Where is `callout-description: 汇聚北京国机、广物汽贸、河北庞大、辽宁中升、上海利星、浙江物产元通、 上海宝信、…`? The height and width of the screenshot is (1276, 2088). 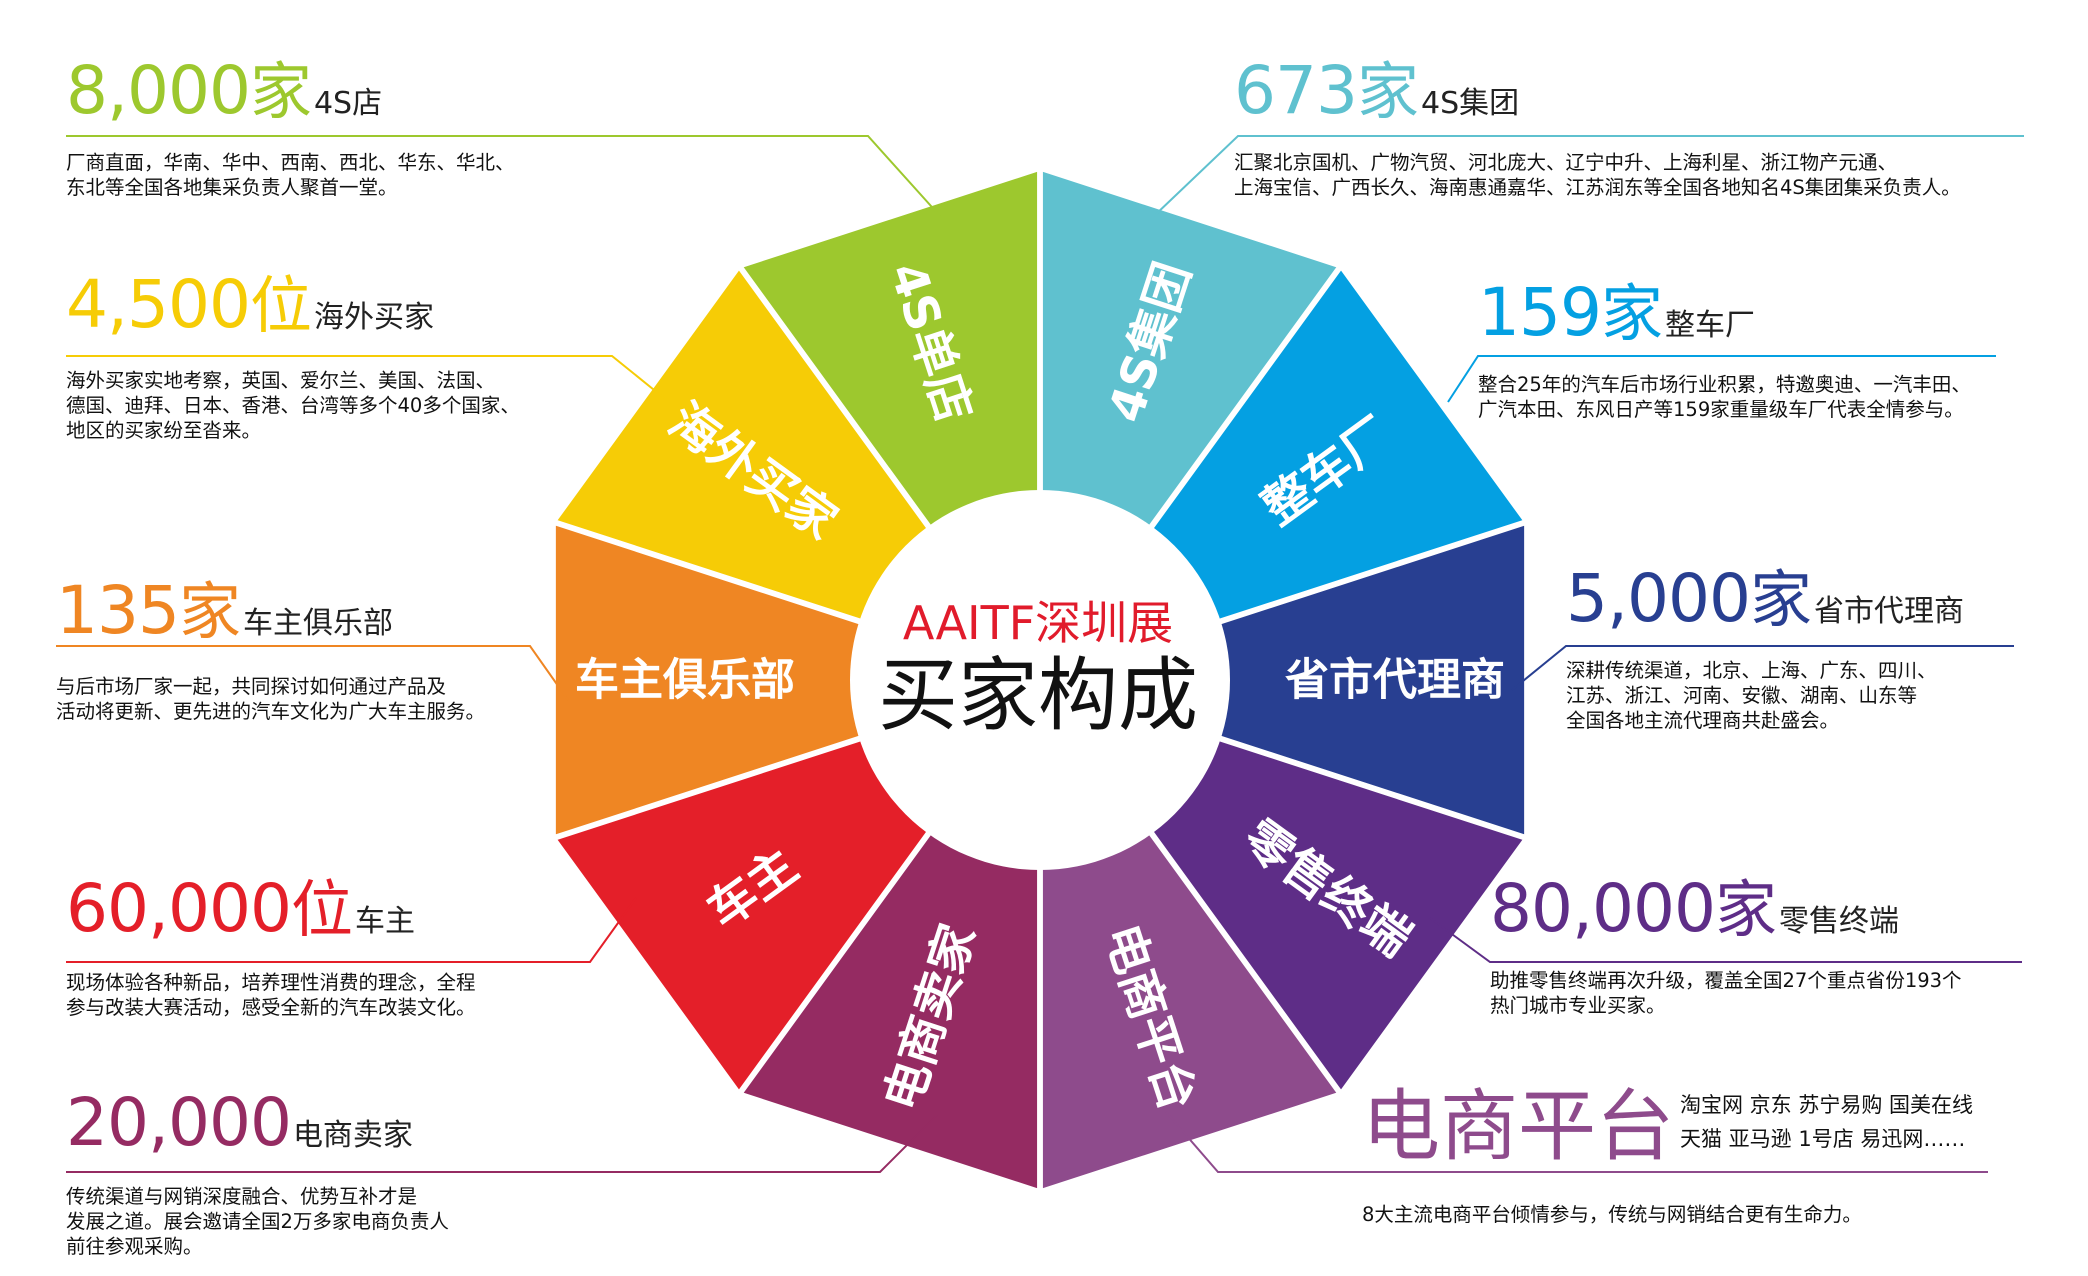
callout-description: 汇聚北京国机、广物汽贸、河北庞大、辽宁中升、上海利星、浙江物产元通、 上海宝信、… is located at coordinates (1597, 175).